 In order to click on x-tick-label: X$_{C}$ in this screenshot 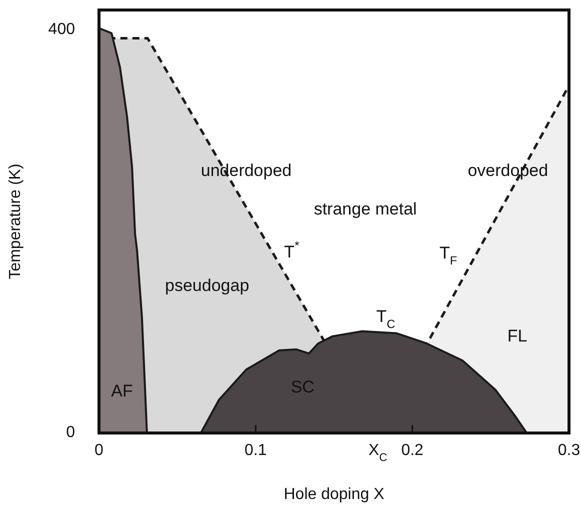, I will do `click(378, 453)`.